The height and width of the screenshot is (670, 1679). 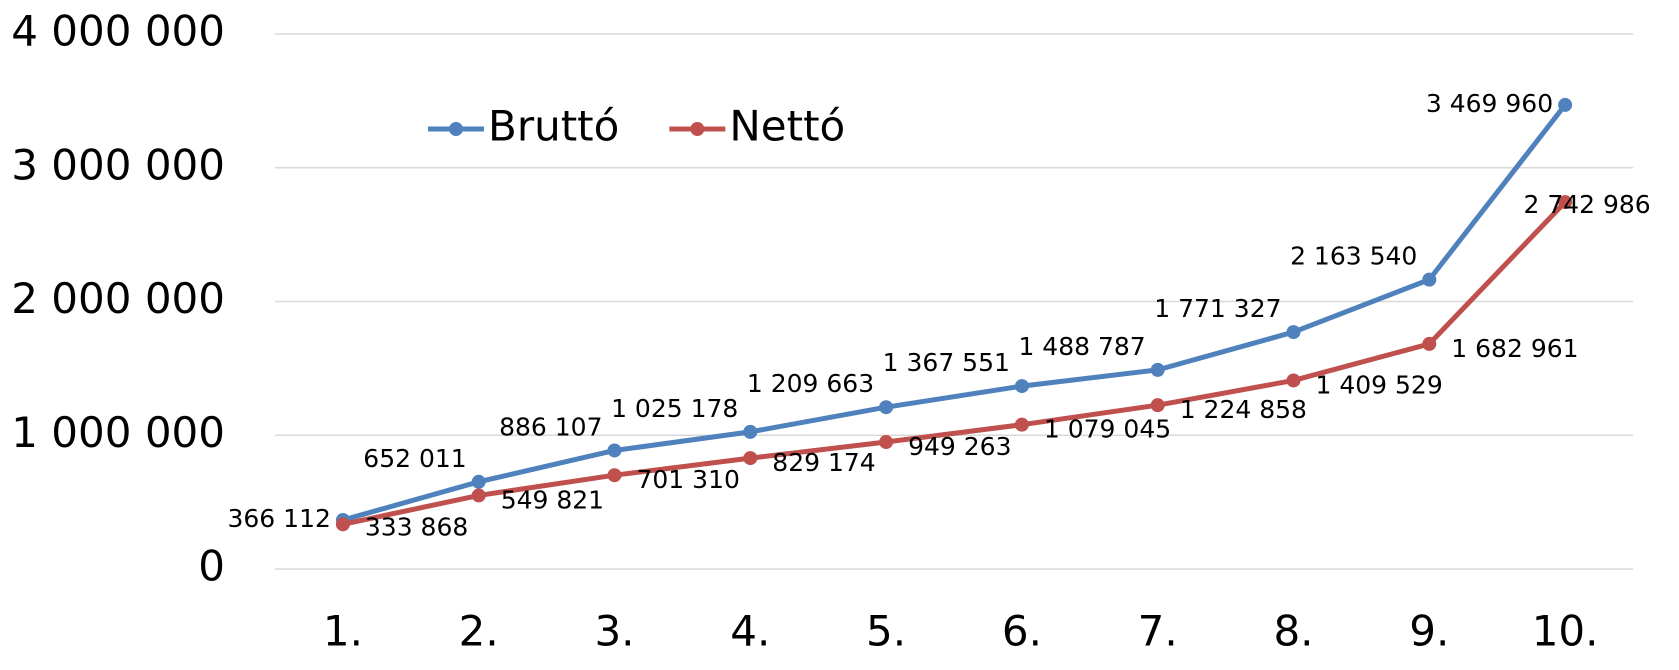 I want to click on data-label: 333 868, so click(x=416, y=526).